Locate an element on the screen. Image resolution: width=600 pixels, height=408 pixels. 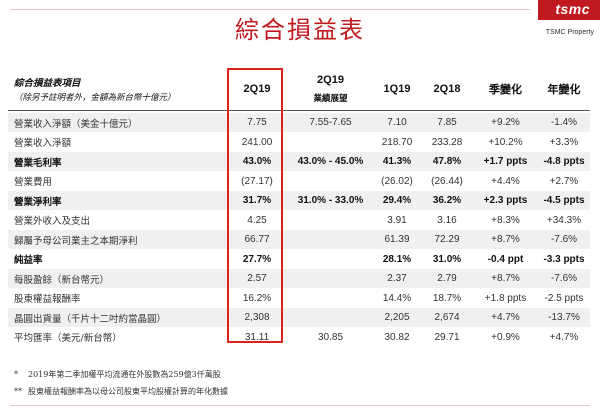
cell-guidance: 7.55-7.65 is located at coordinates (330, 122).